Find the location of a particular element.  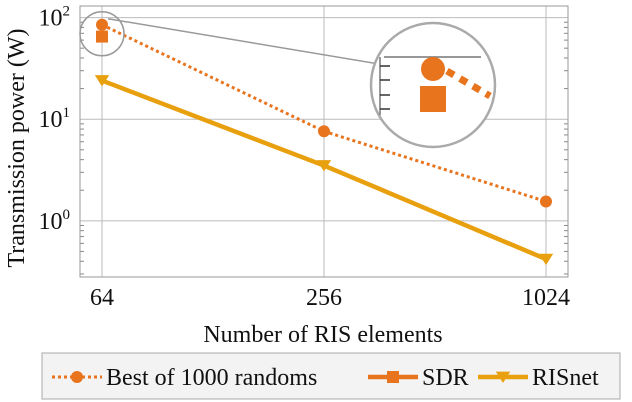

zoom-source-circle is located at coordinates (102, 34).